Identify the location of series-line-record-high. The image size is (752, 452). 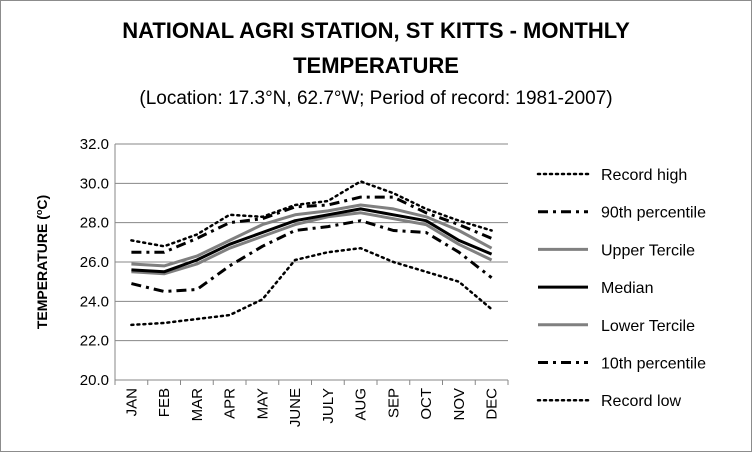
(311, 214).